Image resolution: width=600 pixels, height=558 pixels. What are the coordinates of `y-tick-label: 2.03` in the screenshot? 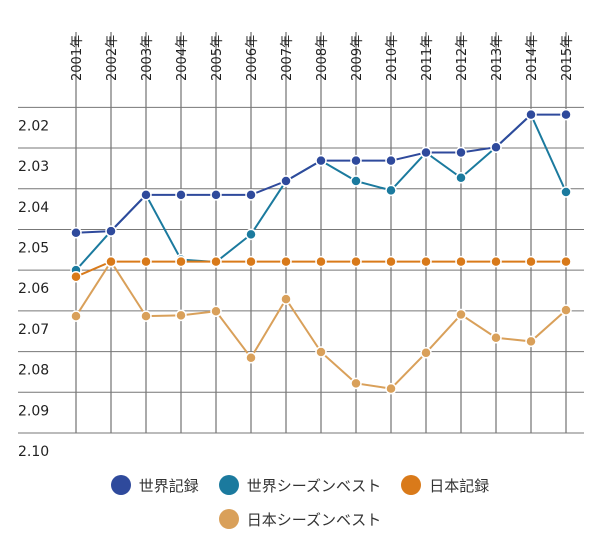 It's located at (33, 167).